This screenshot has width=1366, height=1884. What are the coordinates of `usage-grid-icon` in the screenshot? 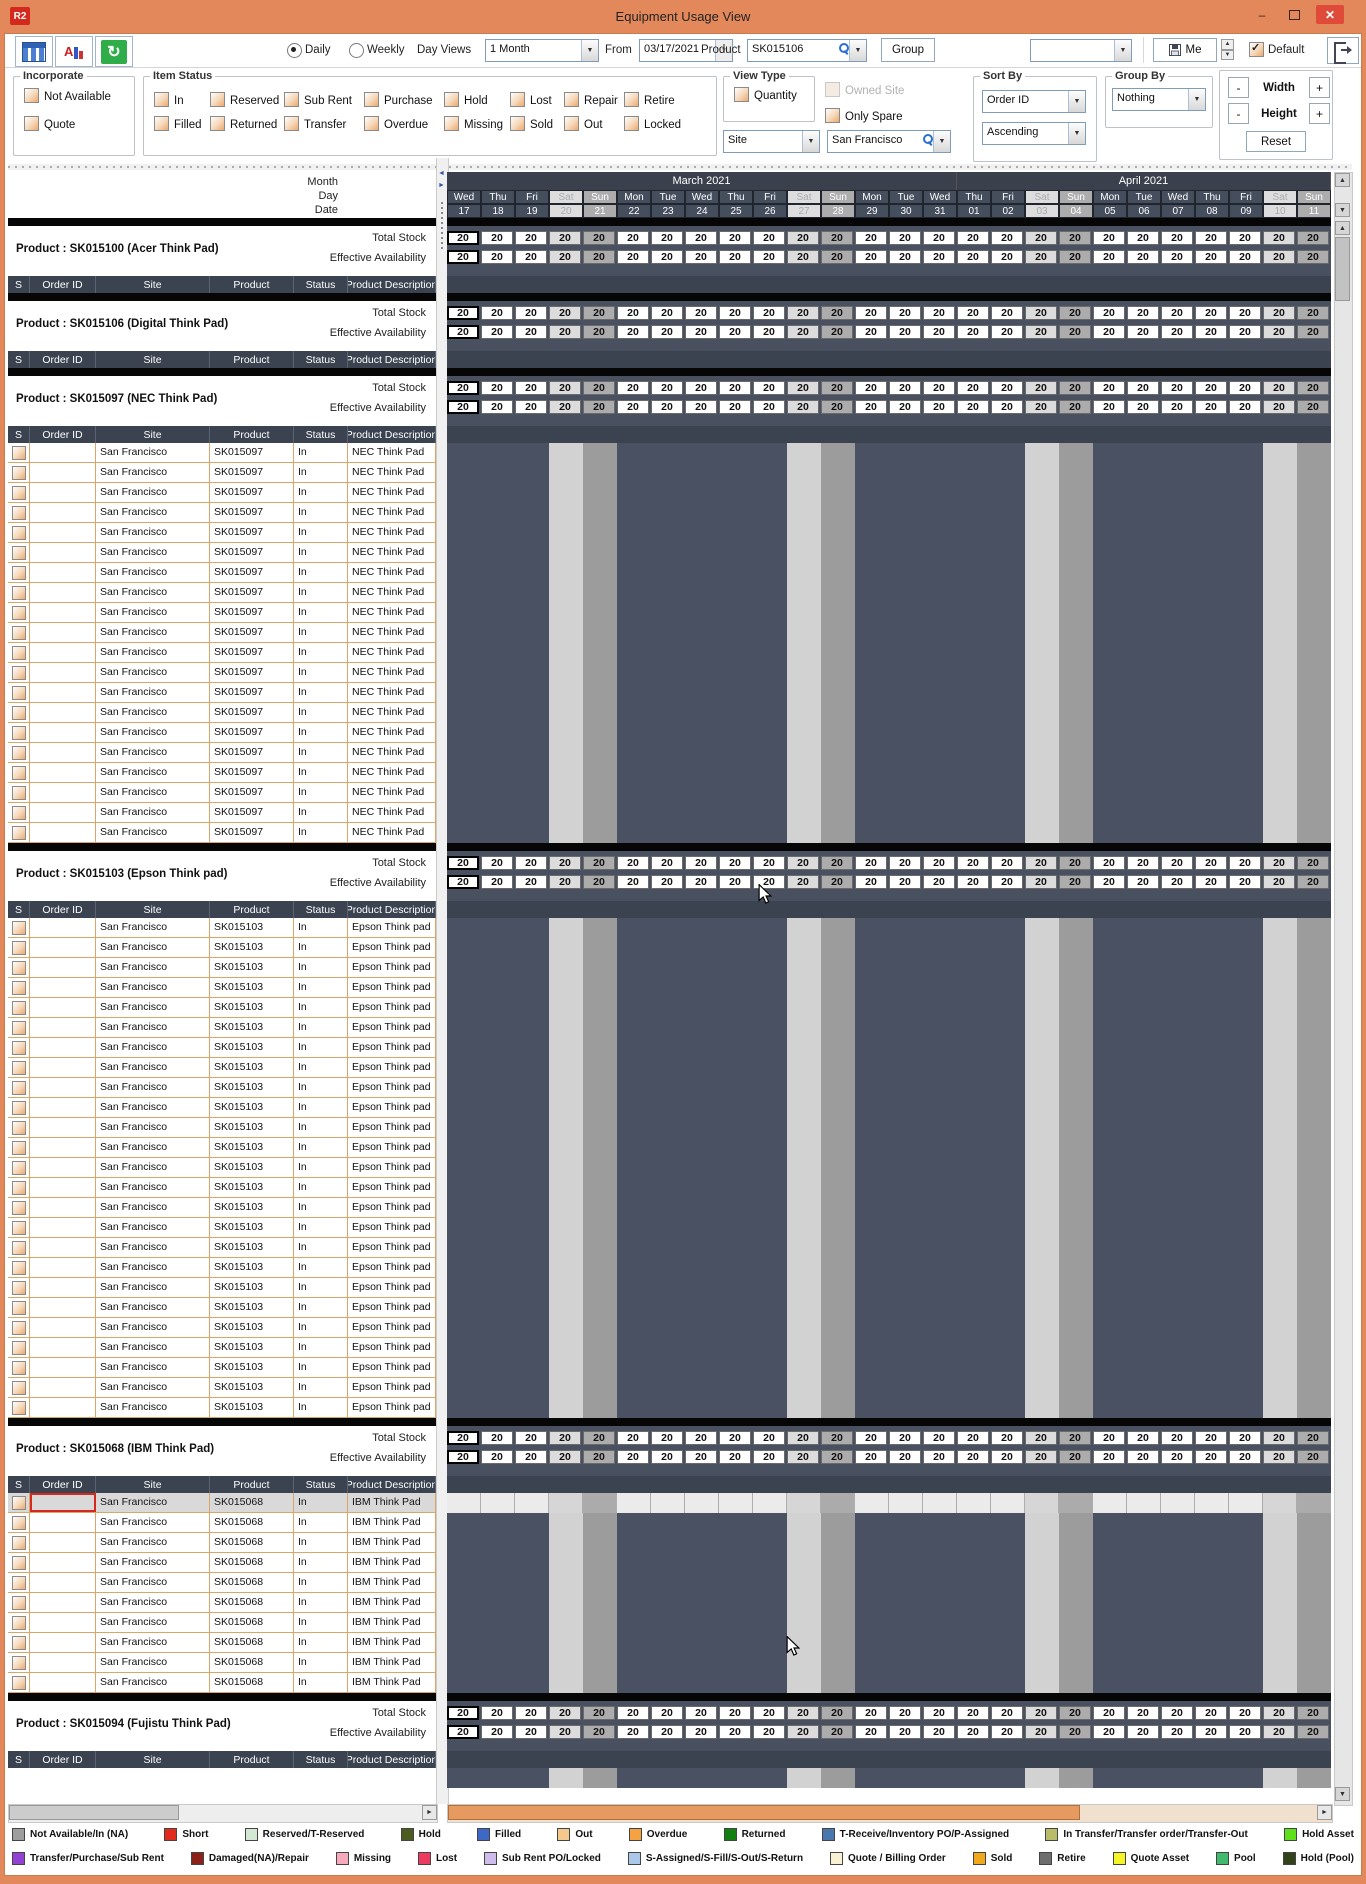 It's located at (34, 51).